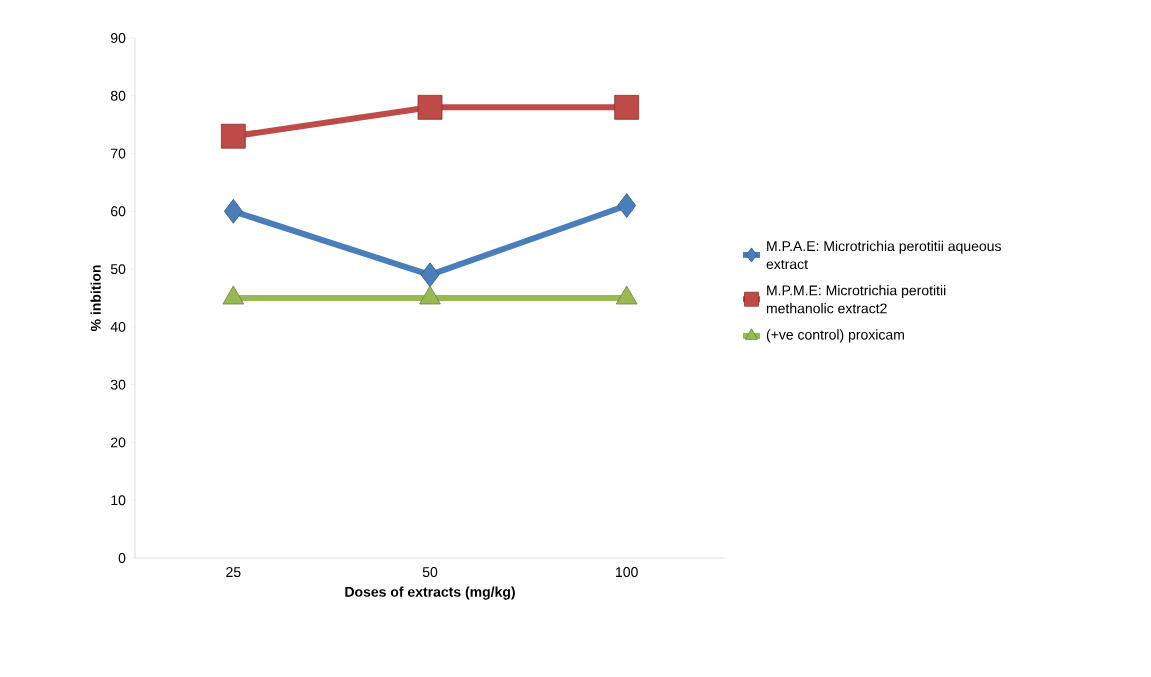 The image size is (1151, 677). I want to click on y-tick-label: 90, so click(118, 38).